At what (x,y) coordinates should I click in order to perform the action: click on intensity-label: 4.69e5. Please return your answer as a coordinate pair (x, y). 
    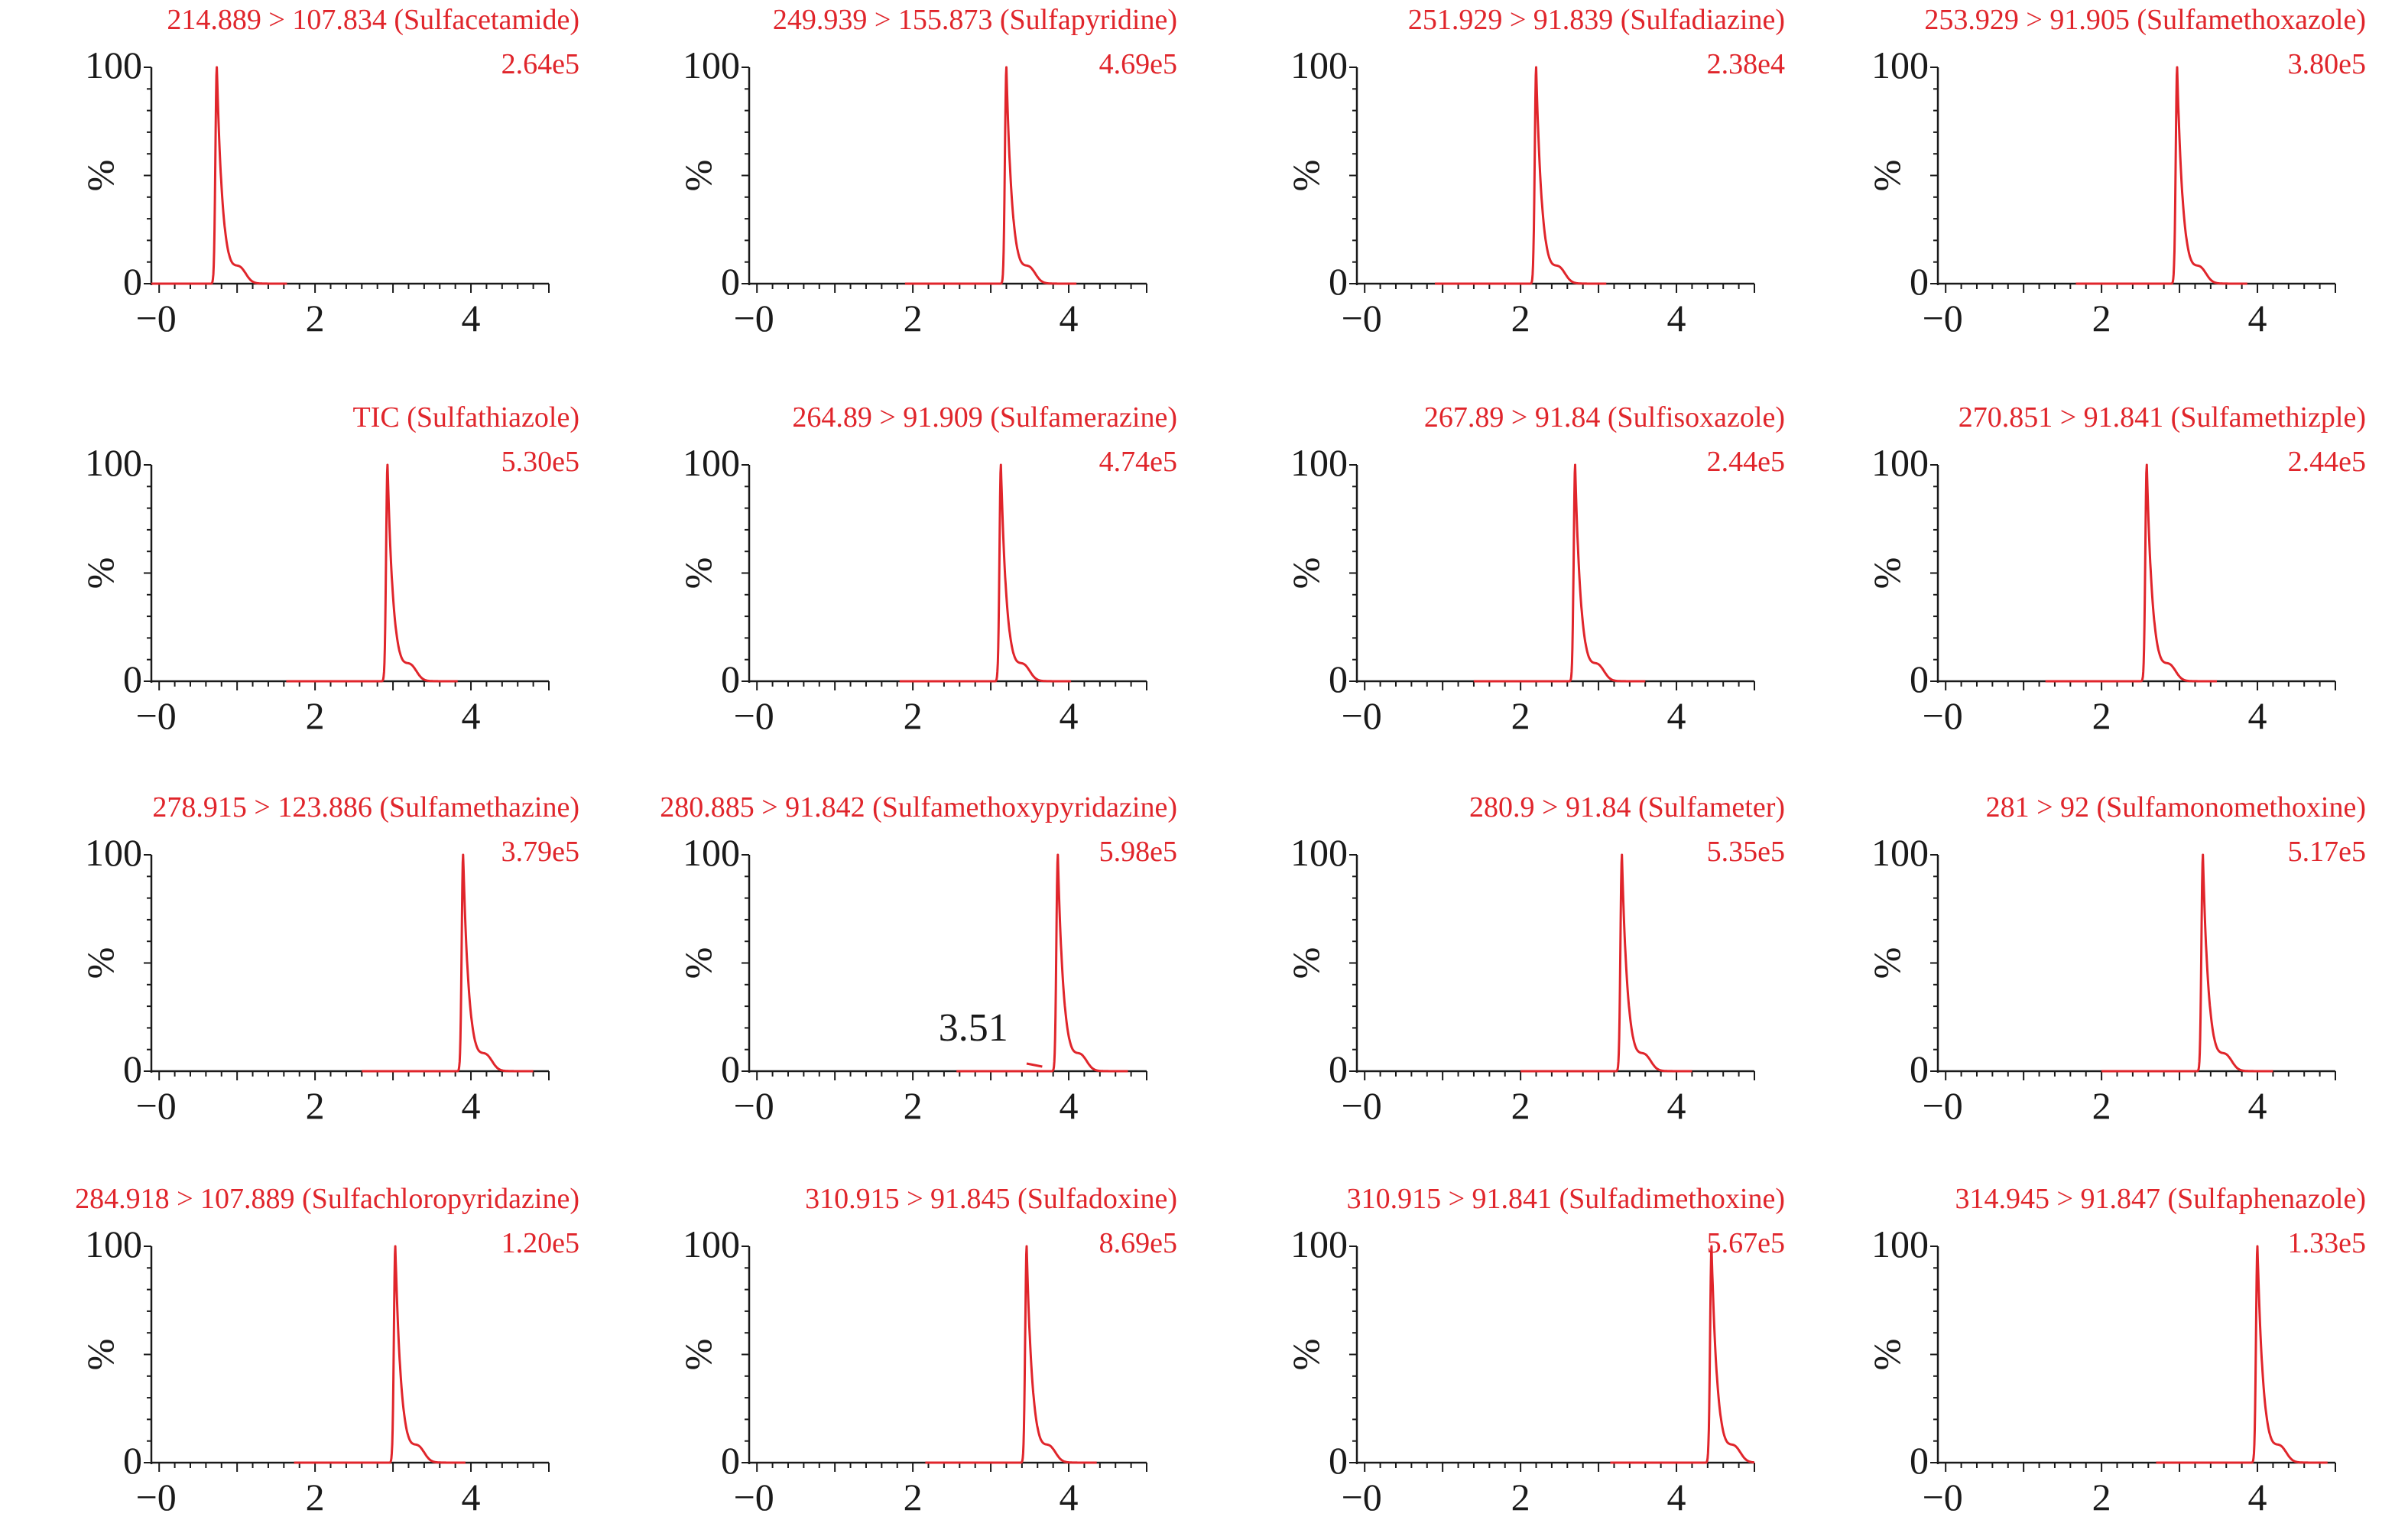
    Looking at the image, I should click on (1138, 64).